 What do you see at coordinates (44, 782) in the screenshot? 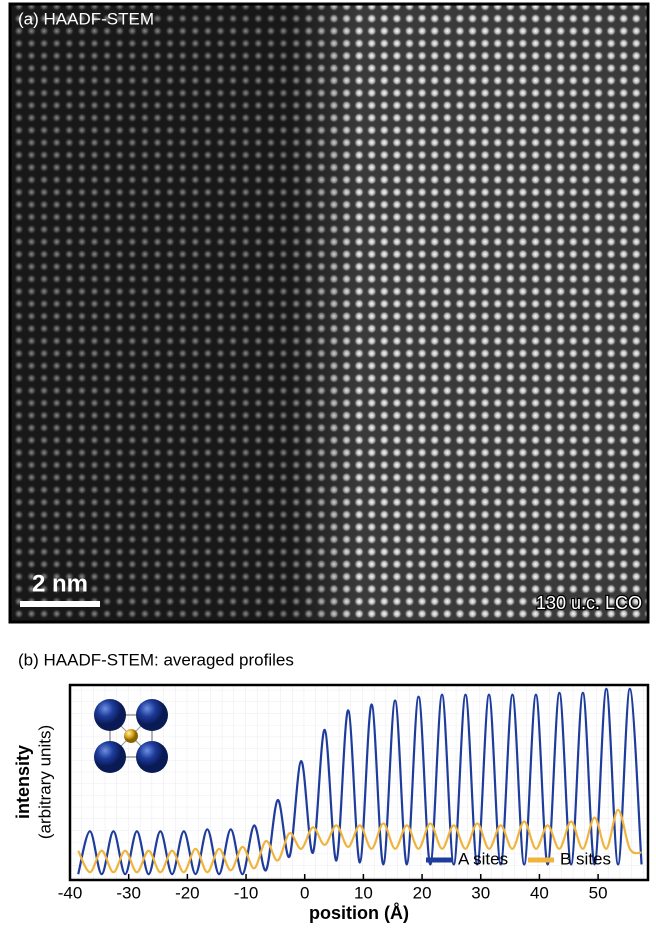
I see `y-axis-note: (arbitrary units)` at bounding box center [44, 782].